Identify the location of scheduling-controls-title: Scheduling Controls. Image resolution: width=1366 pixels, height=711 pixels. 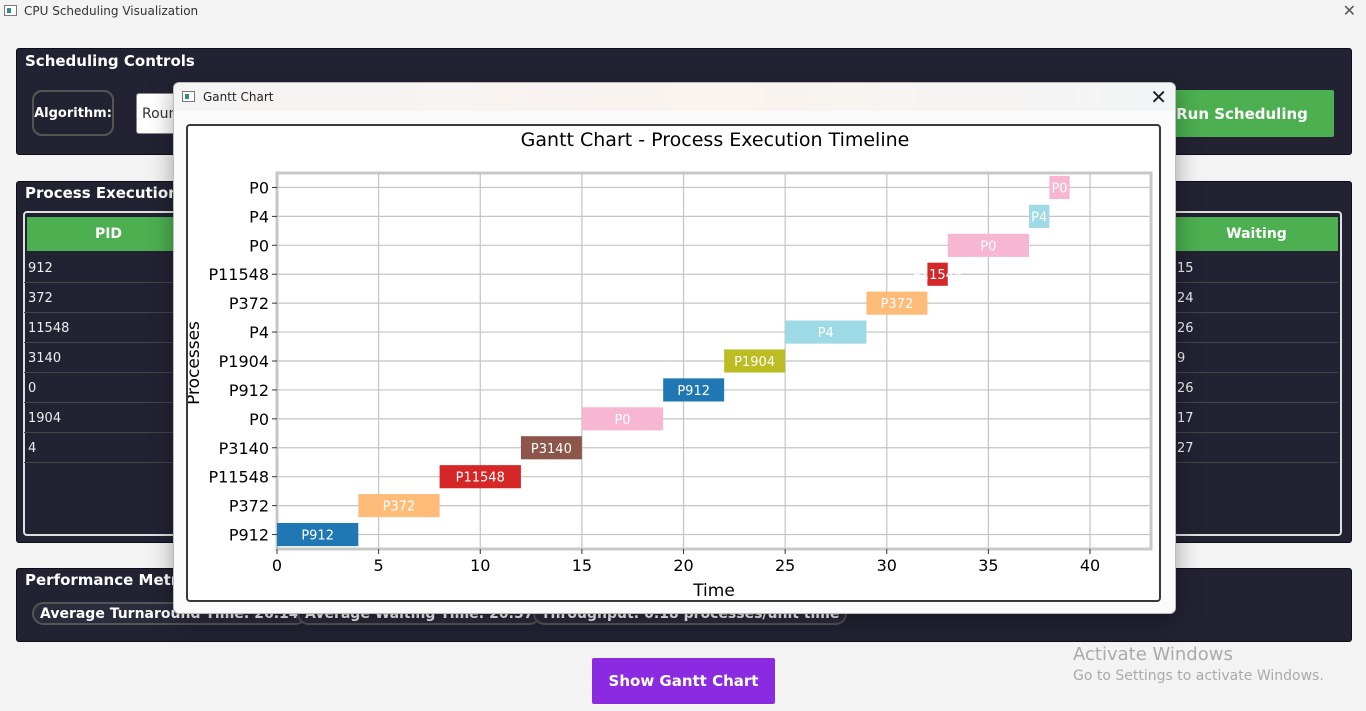
(110, 61).